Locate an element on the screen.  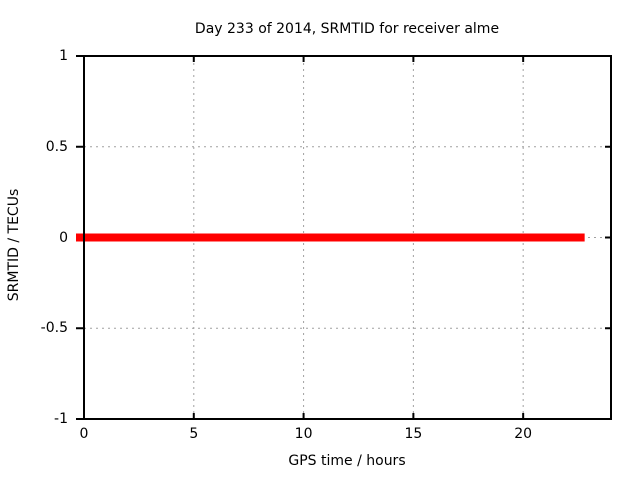
y-tick-label: 0 is located at coordinates (63, 237).